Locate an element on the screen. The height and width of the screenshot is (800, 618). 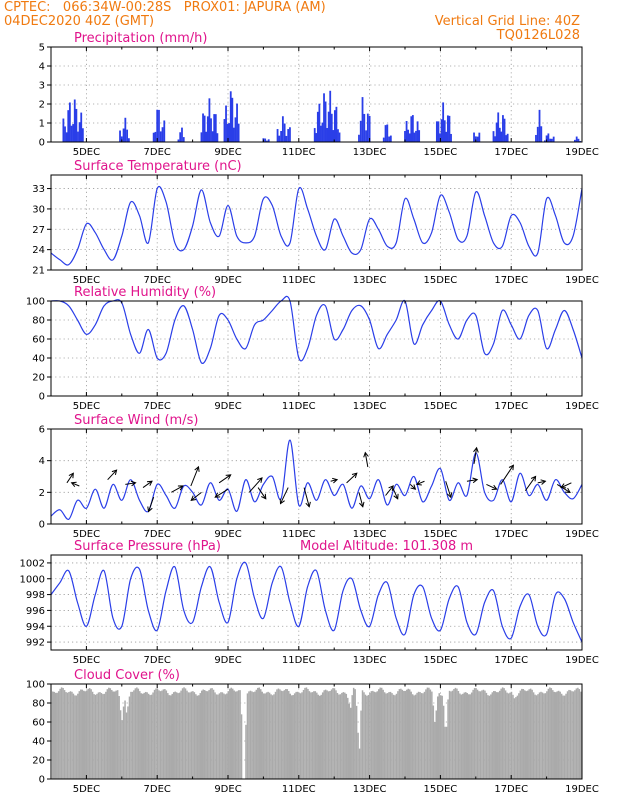
x-tick-label: 17DEC is located at coordinates (511, 534).